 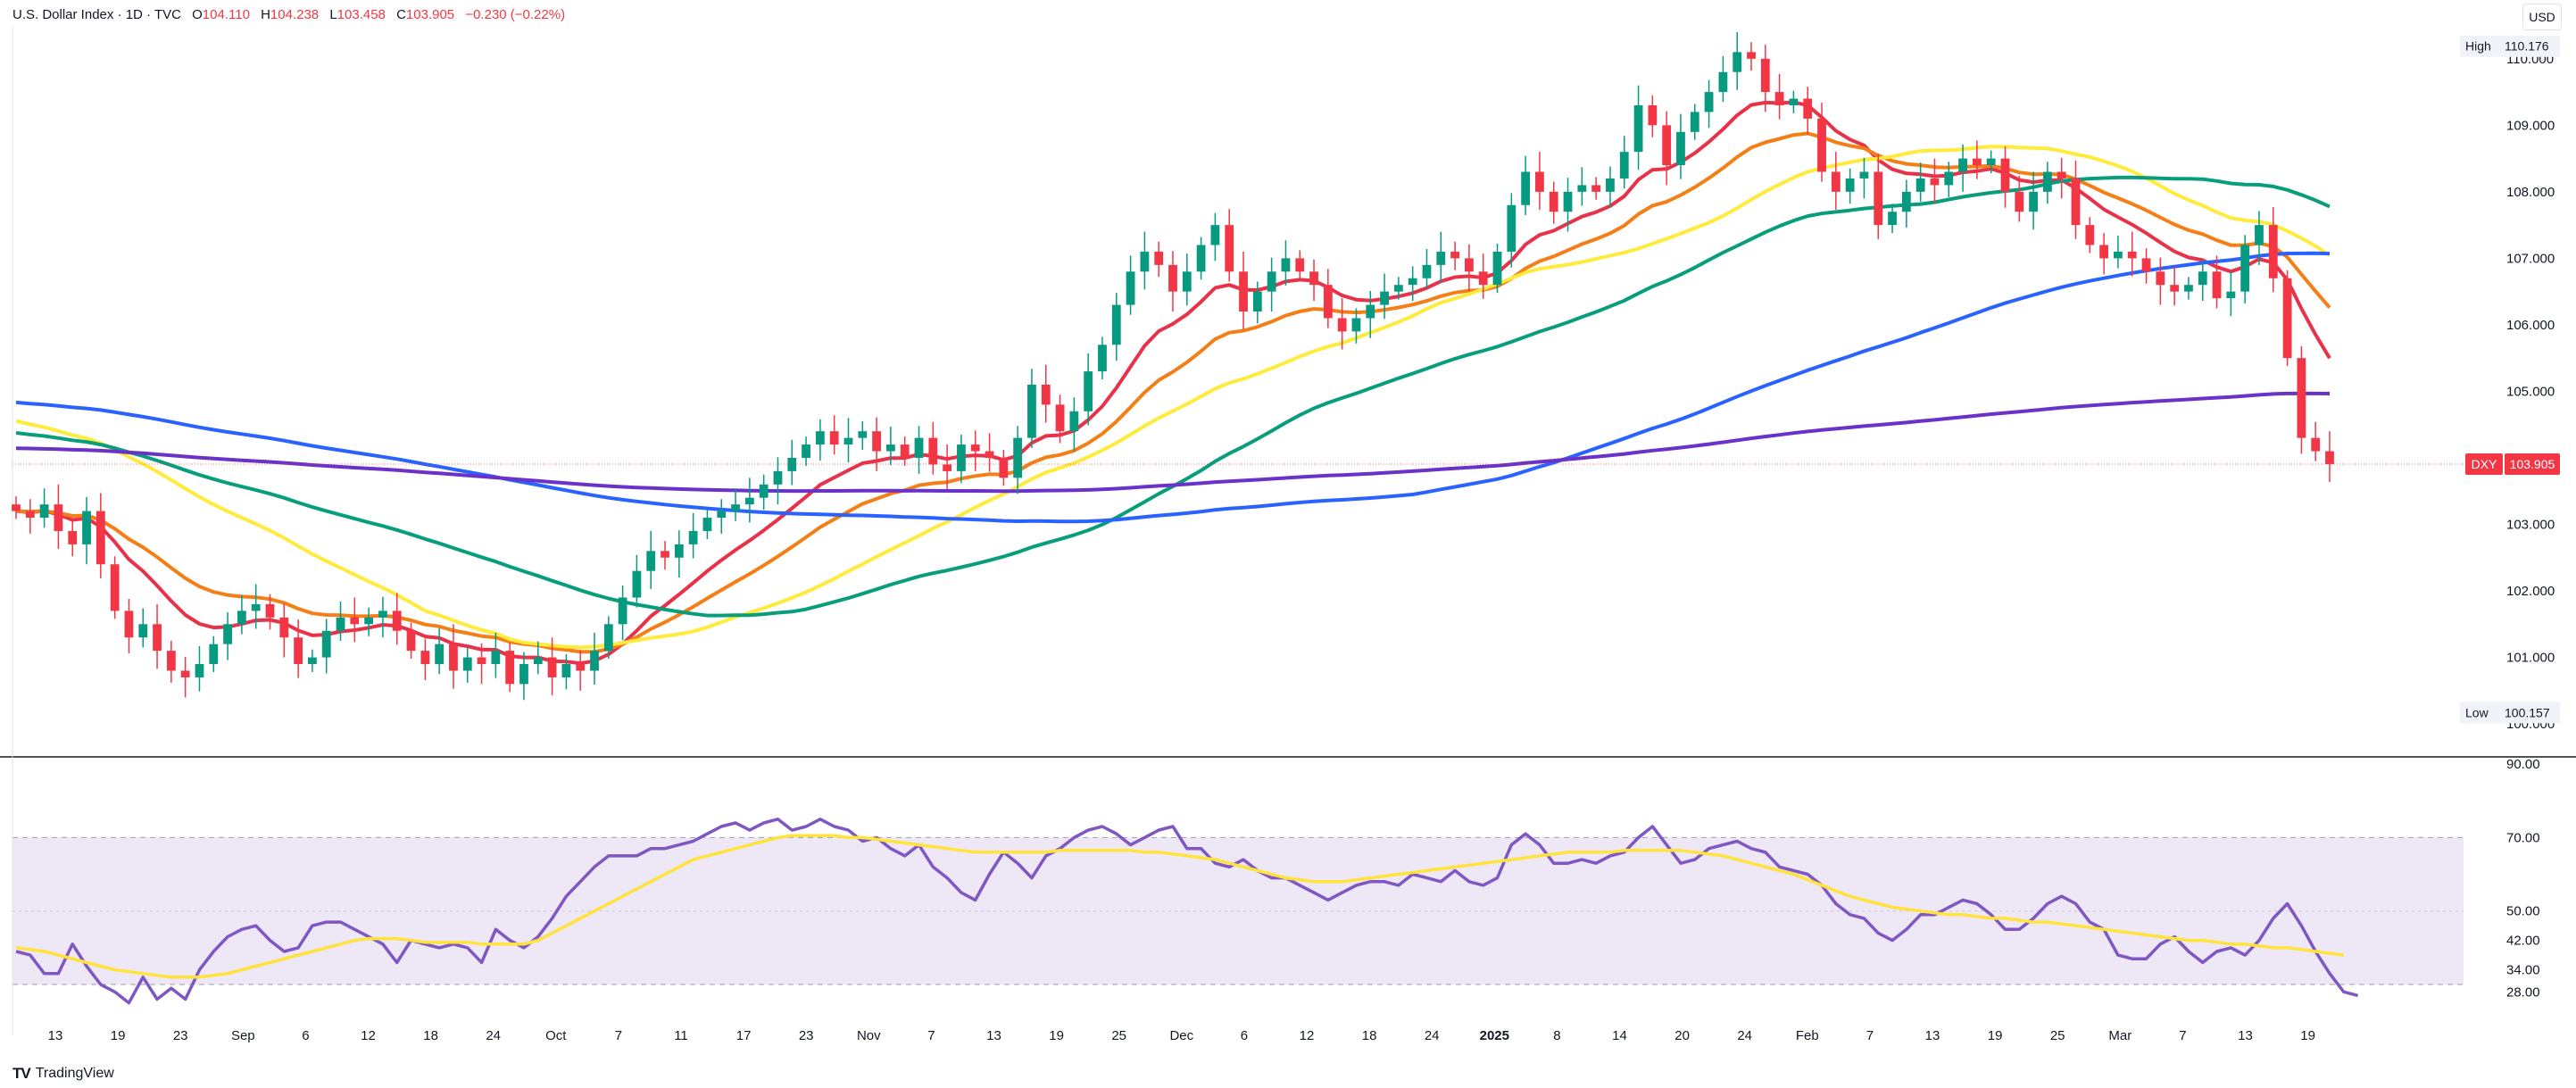 What do you see at coordinates (1244, 1035) in the screenshot?
I see `time-tick-label: 6` at bounding box center [1244, 1035].